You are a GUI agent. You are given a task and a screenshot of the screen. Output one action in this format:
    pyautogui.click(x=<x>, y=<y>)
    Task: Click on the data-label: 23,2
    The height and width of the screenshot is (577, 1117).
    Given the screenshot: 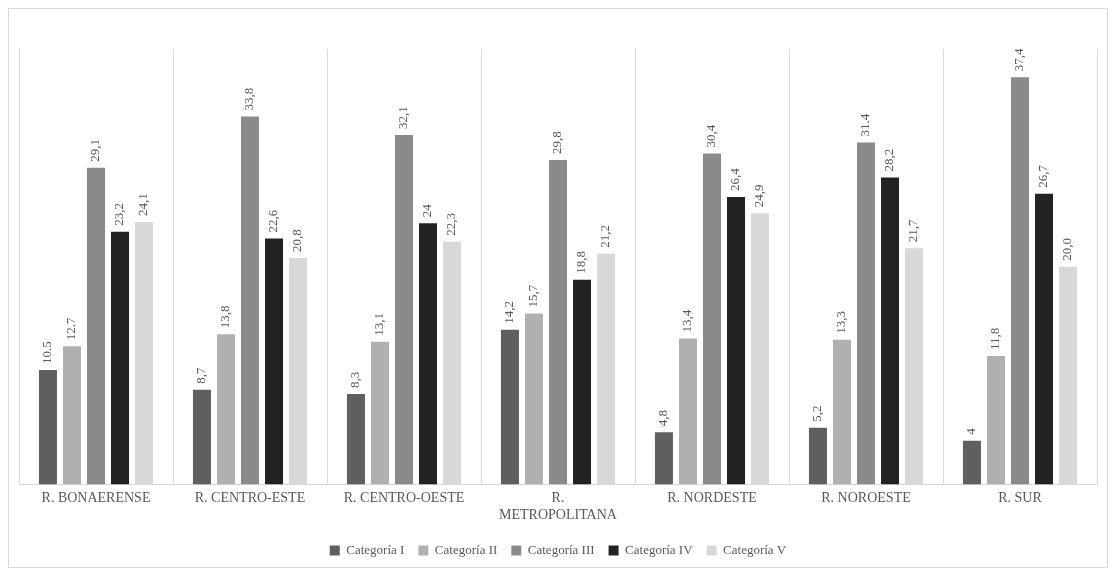 What is the action you would take?
    pyautogui.click(x=119, y=214)
    